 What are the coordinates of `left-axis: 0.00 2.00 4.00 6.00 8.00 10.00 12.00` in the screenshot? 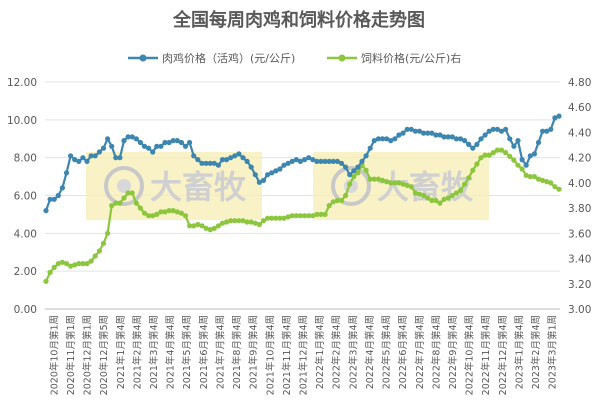 It's located at (22, 196).